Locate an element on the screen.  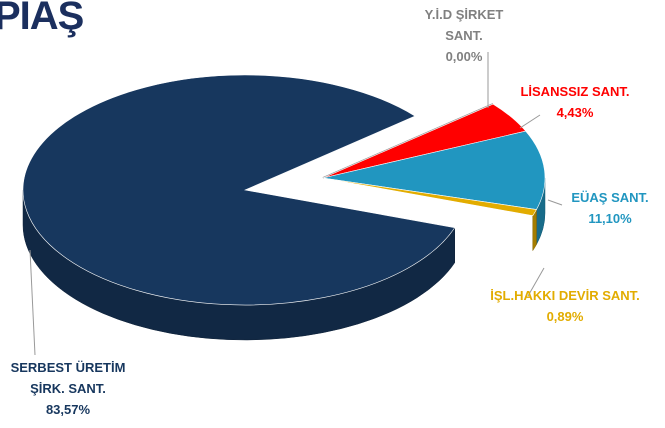
slice-side is located at coordinates (534, 230).